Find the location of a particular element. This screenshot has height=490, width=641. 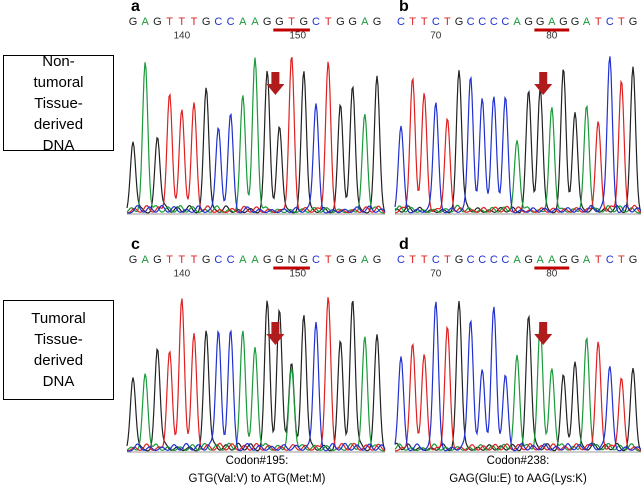

caption-change: GTG(Val:V) to ATG(Met:M) is located at coordinates (257, 479).